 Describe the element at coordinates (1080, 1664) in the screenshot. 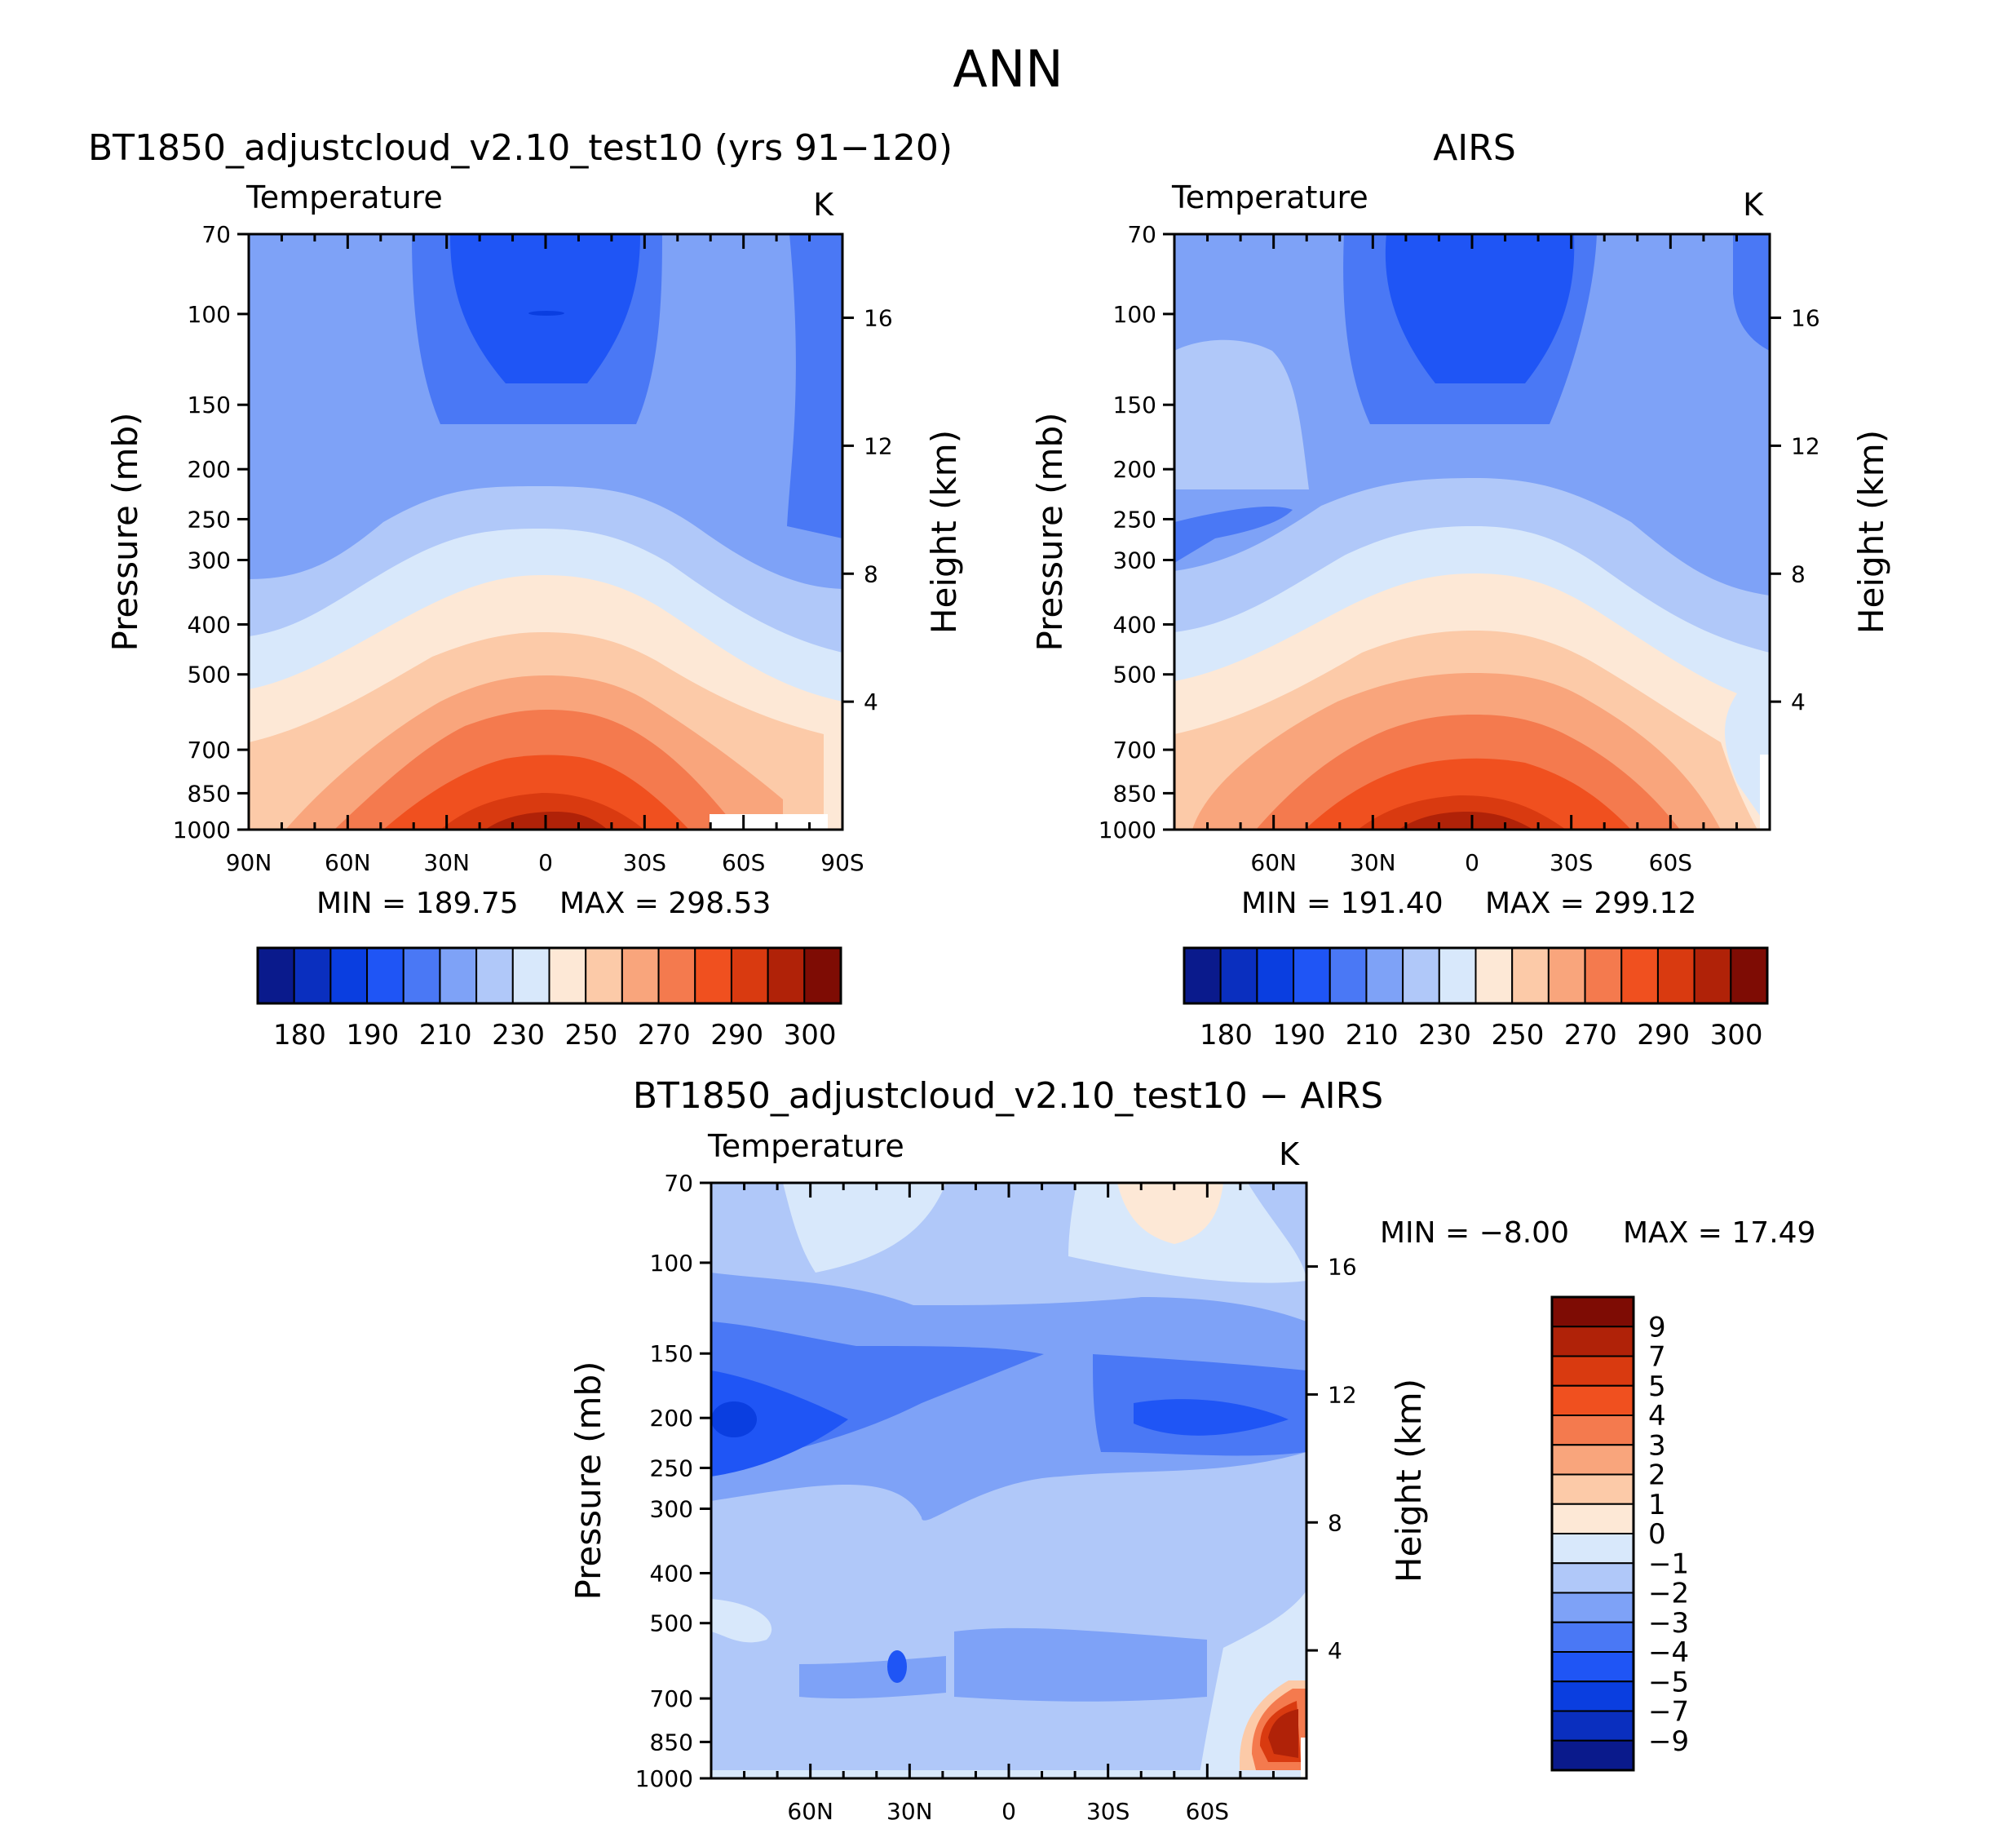

I see `contour-band-lower-mid-right` at that location.